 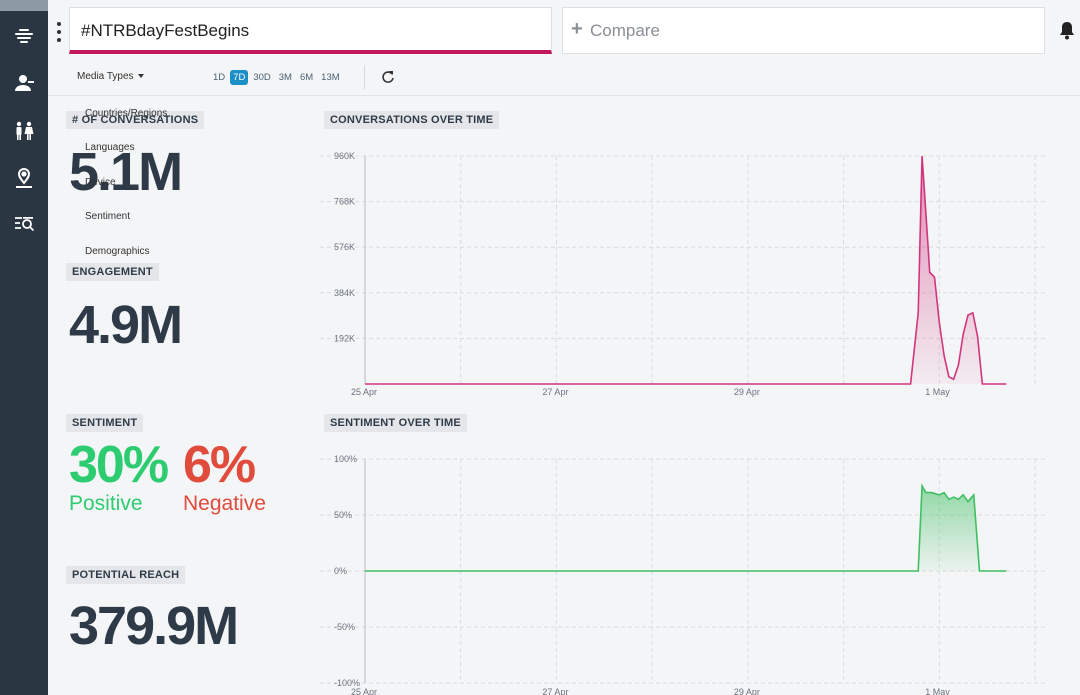 What do you see at coordinates (59, 32) in the screenshot?
I see `more-options-icon` at bounding box center [59, 32].